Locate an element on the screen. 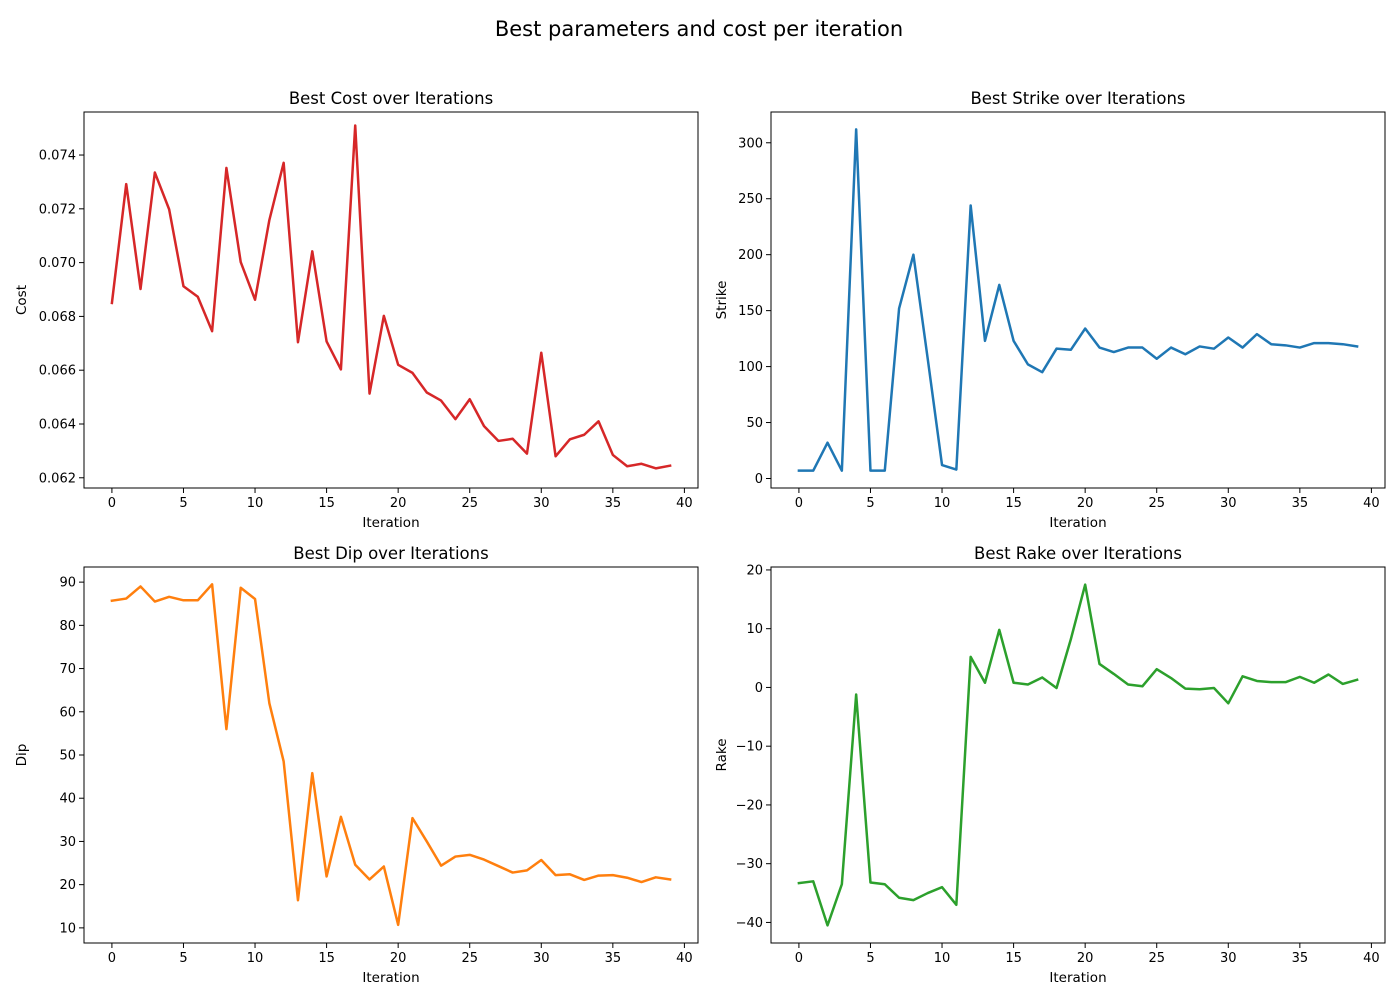 The width and height of the screenshot is (1400, 1000). x-tick-label: 40 is located at coordinates (684, 503).